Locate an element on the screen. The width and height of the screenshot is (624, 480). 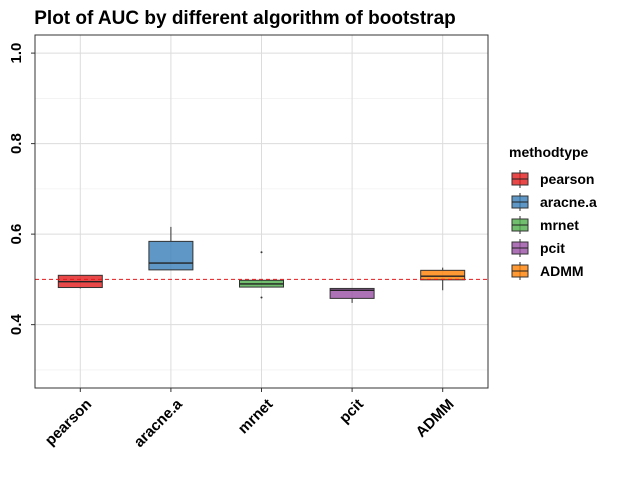
legend-item: pearson is located at coordinates (552, 179).